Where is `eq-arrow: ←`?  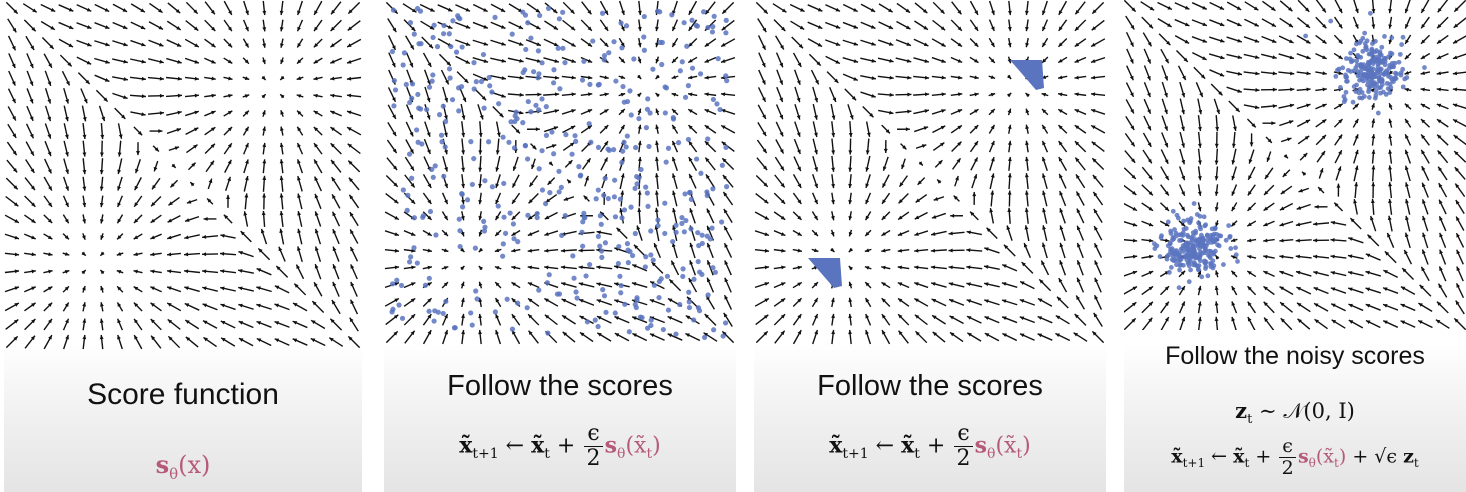 eq-arrow: ← is located at coordinates (1219, 456).